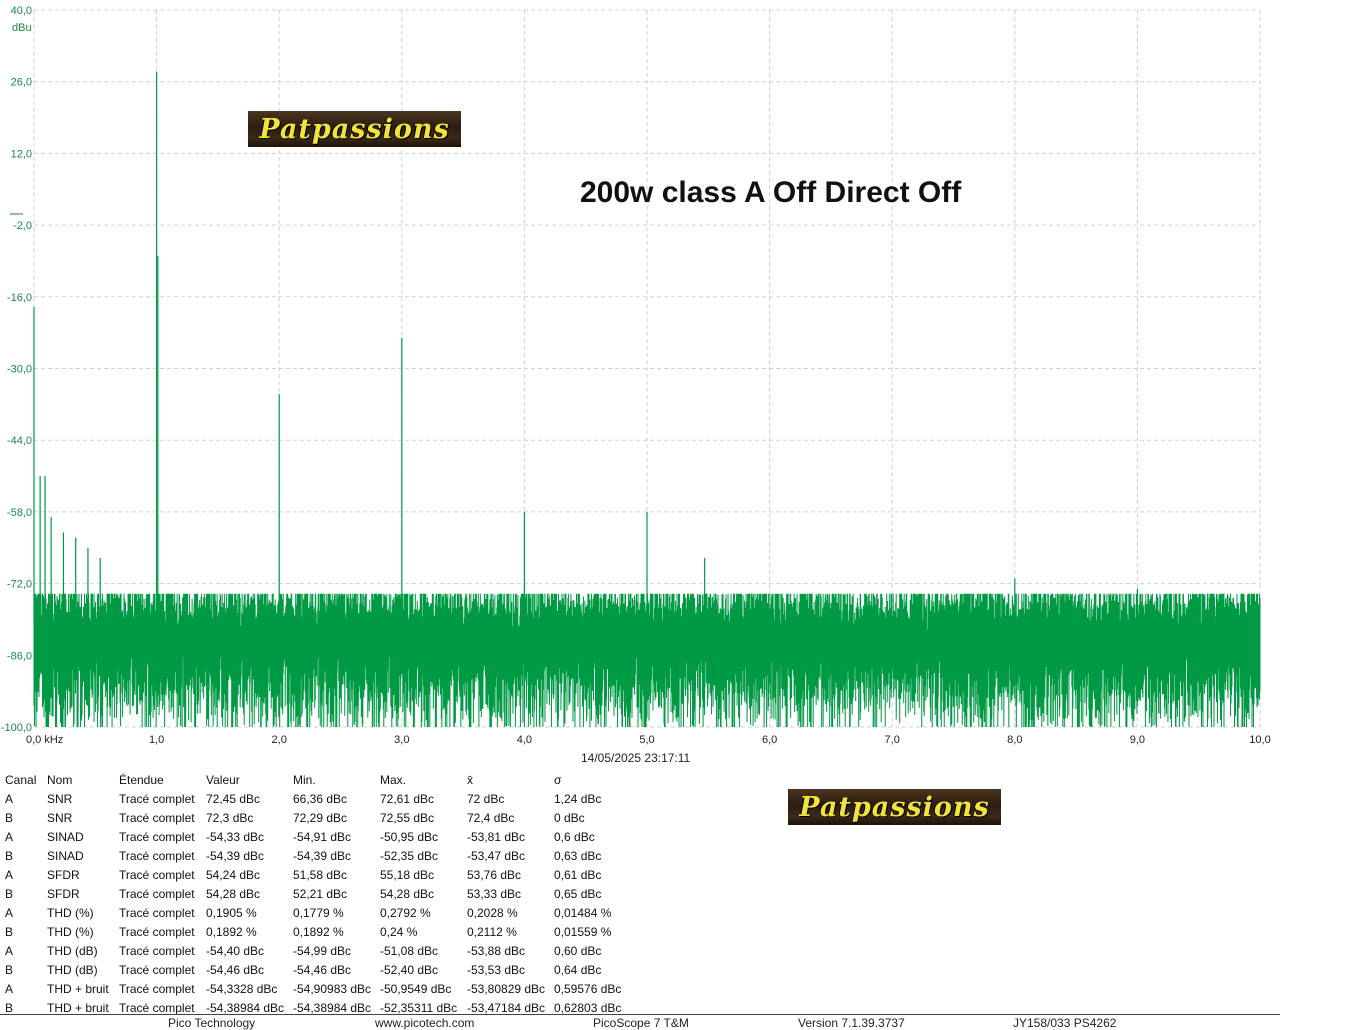  I want to click on y-tick-label: -16,0, so click(19, 298).